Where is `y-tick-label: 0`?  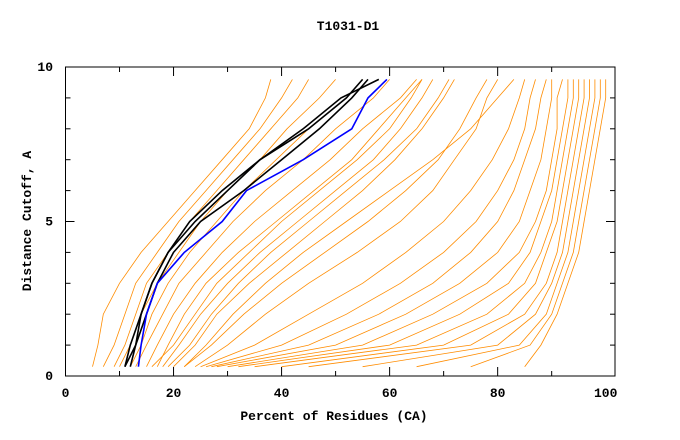
y-tick-label: 0 is located at coordinates (49, 376).